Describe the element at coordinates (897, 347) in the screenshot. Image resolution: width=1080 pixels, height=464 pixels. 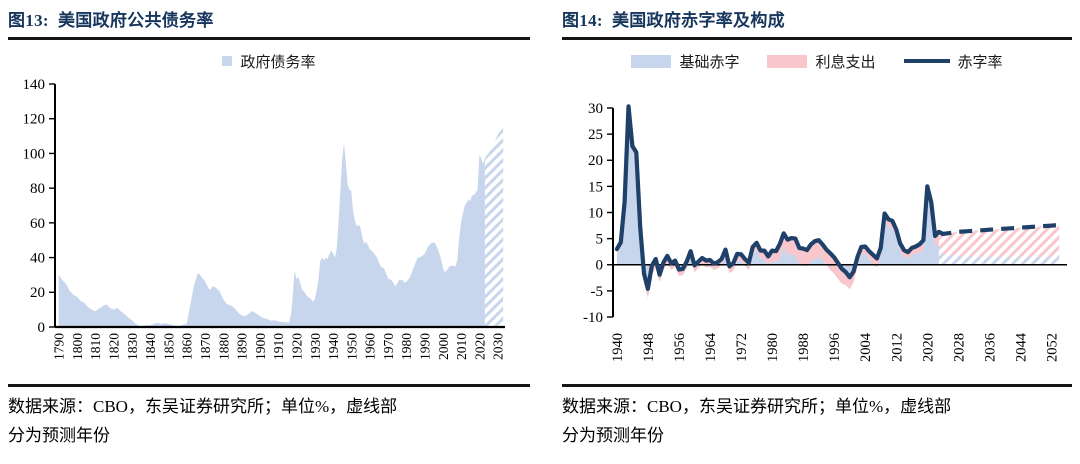
I see `x-tick-label: 2012` at that location.